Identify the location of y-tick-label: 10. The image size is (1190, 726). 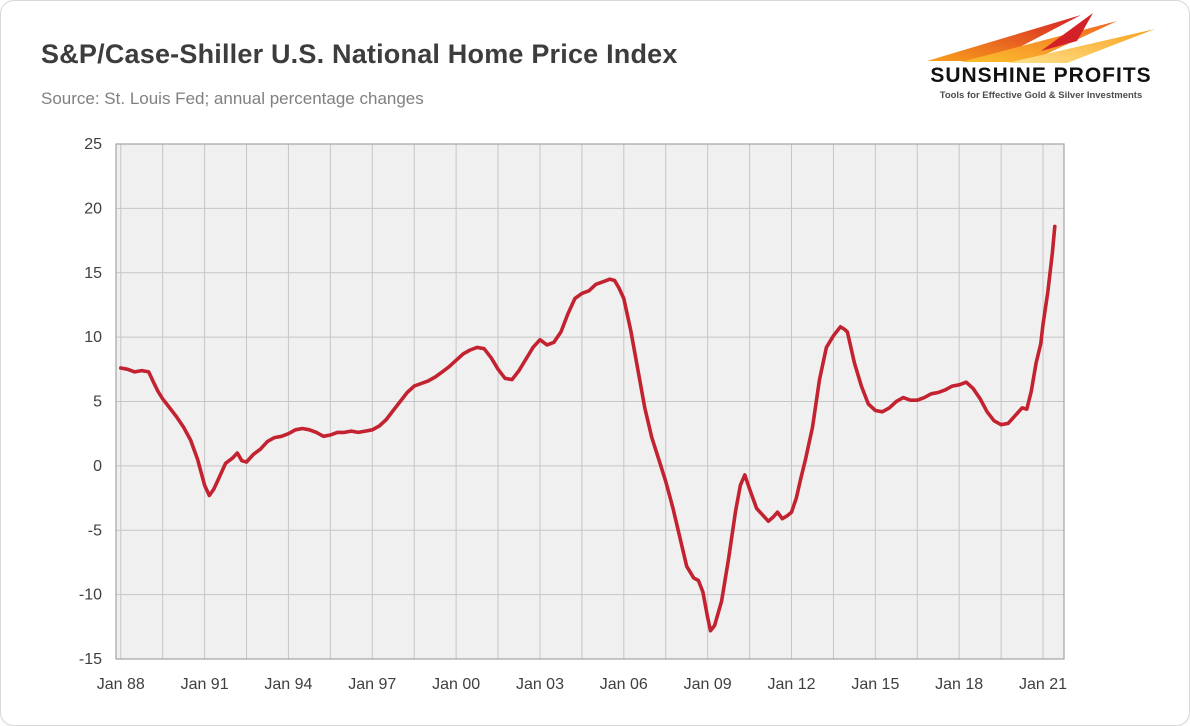
(93, 337).